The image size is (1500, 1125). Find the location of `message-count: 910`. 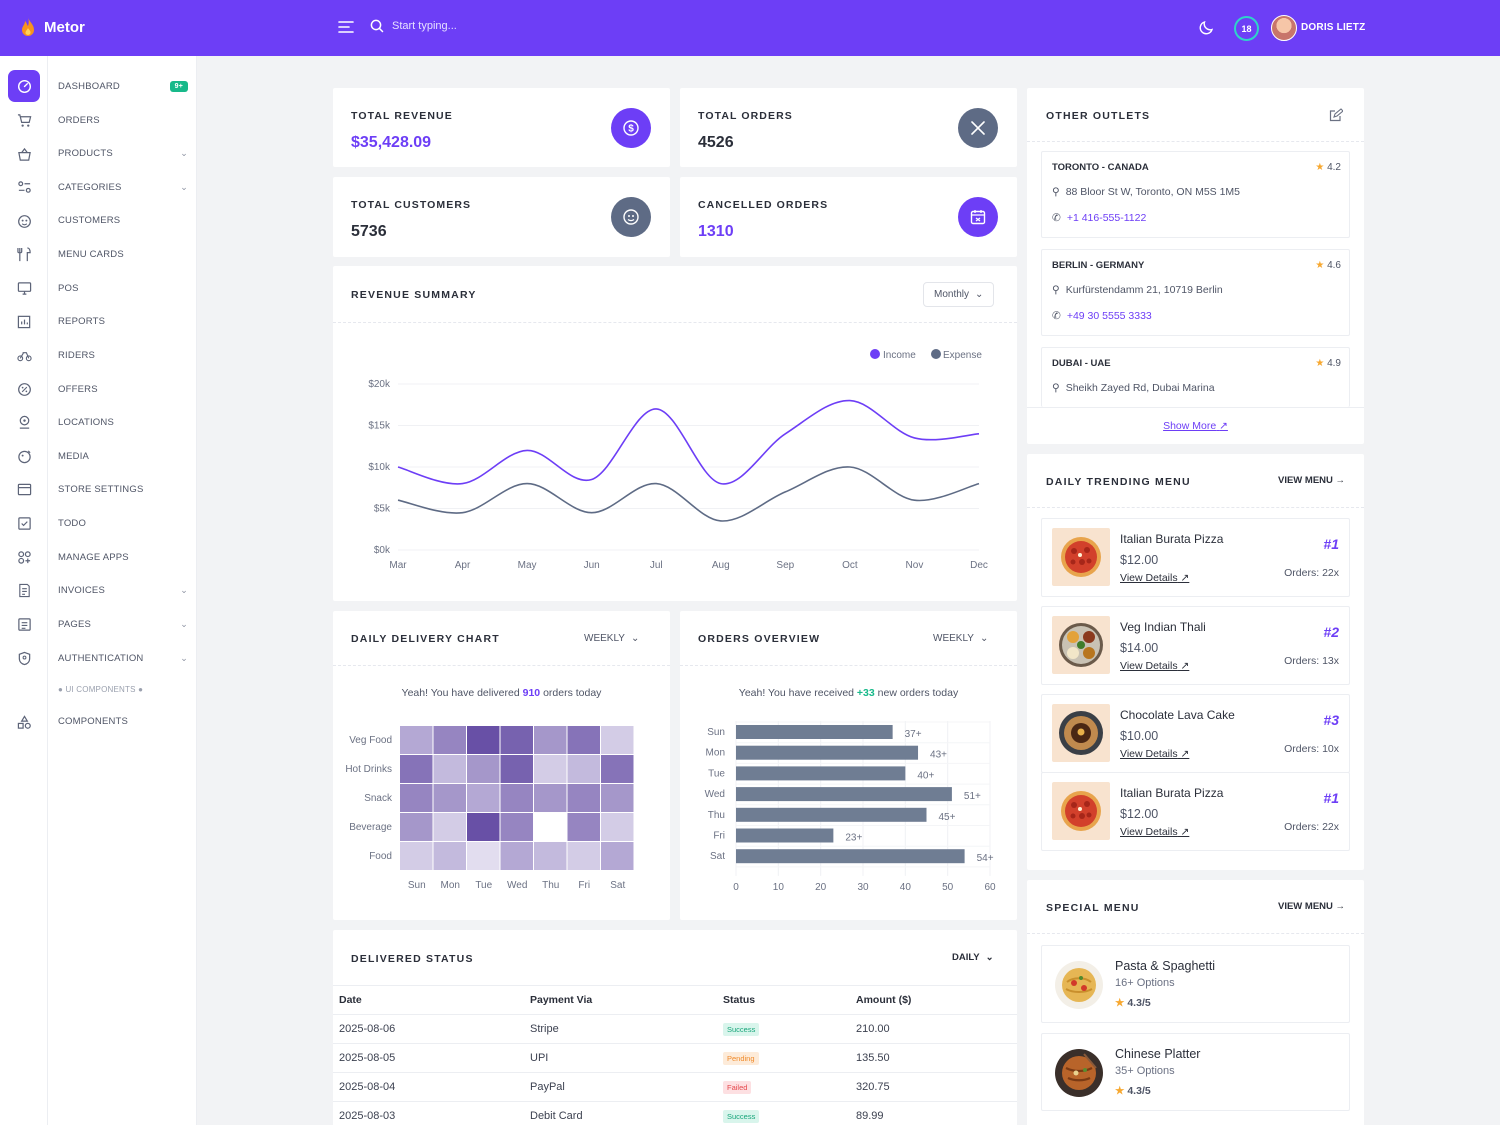

message-count: 910 is located at coordinates (531, 693).